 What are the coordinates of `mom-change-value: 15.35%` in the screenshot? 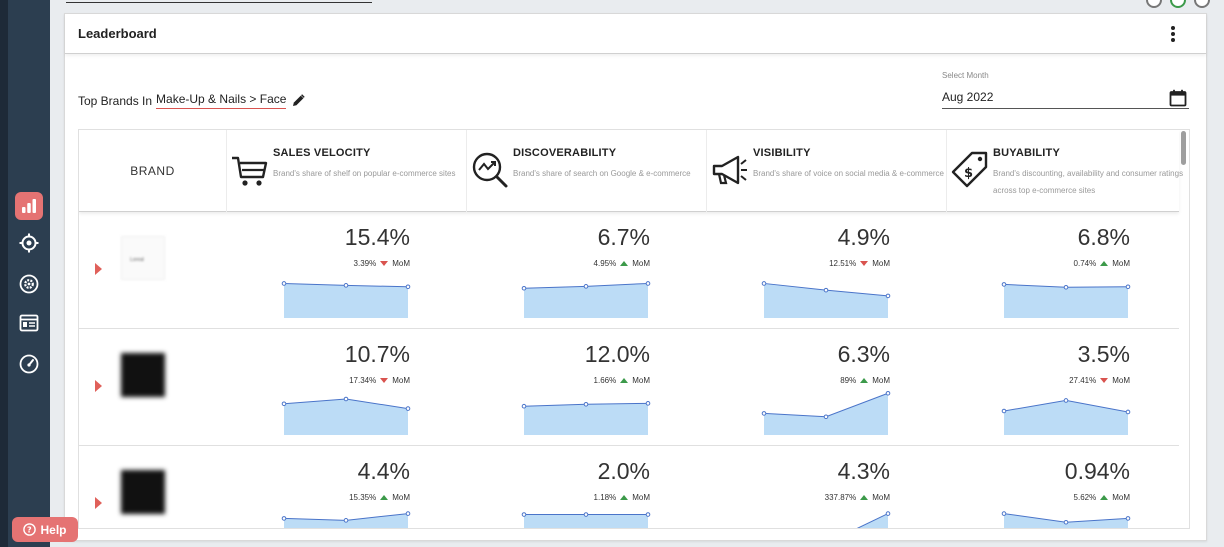 It's located at (363, 497).